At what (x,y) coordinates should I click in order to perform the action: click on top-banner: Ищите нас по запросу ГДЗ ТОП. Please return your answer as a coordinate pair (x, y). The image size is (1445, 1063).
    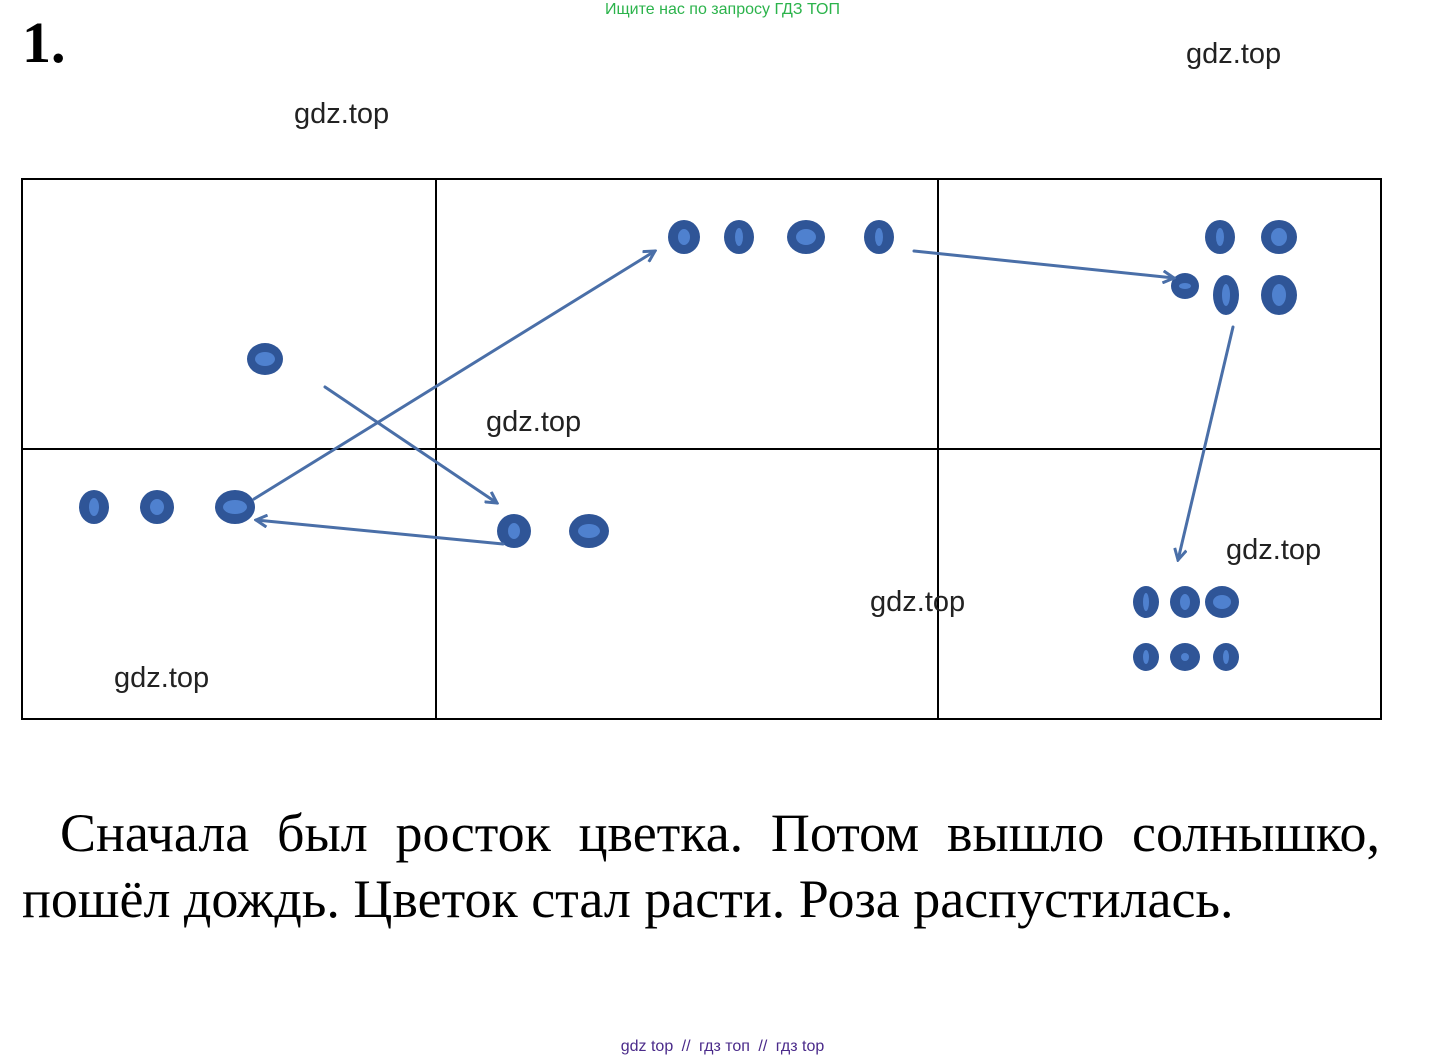
    Looking at the image, I should click on (722, 9).